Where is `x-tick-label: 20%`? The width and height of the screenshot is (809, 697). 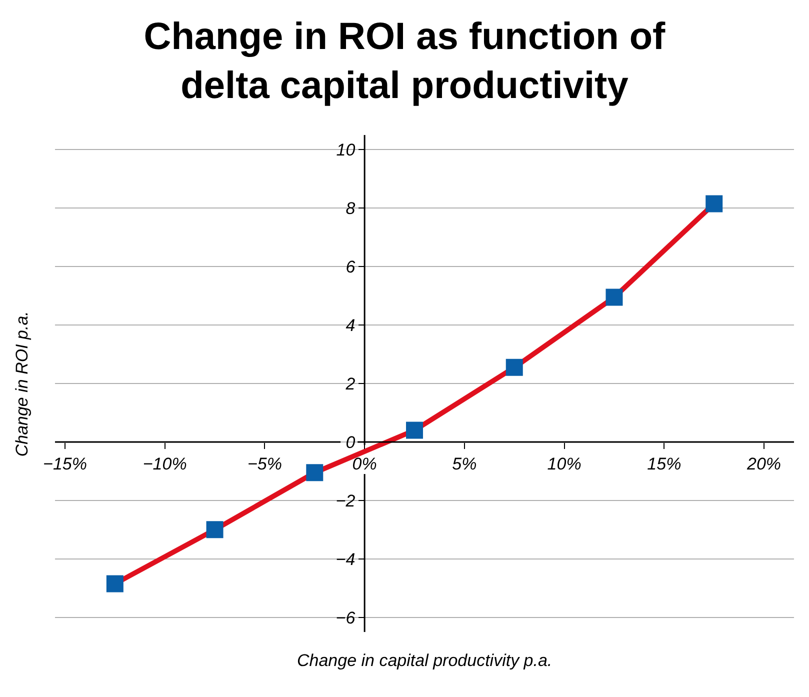
x-tick-label: 20% is located at coordinates (764, 464).